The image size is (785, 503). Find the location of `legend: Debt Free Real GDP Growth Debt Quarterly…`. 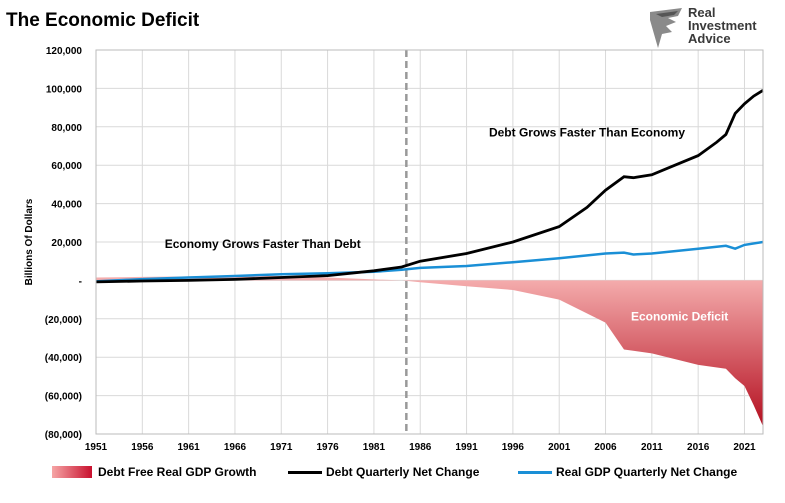

legend: Debt Free Real GDP Growth Debt Quarterly… is located at coordinates (410, 472).